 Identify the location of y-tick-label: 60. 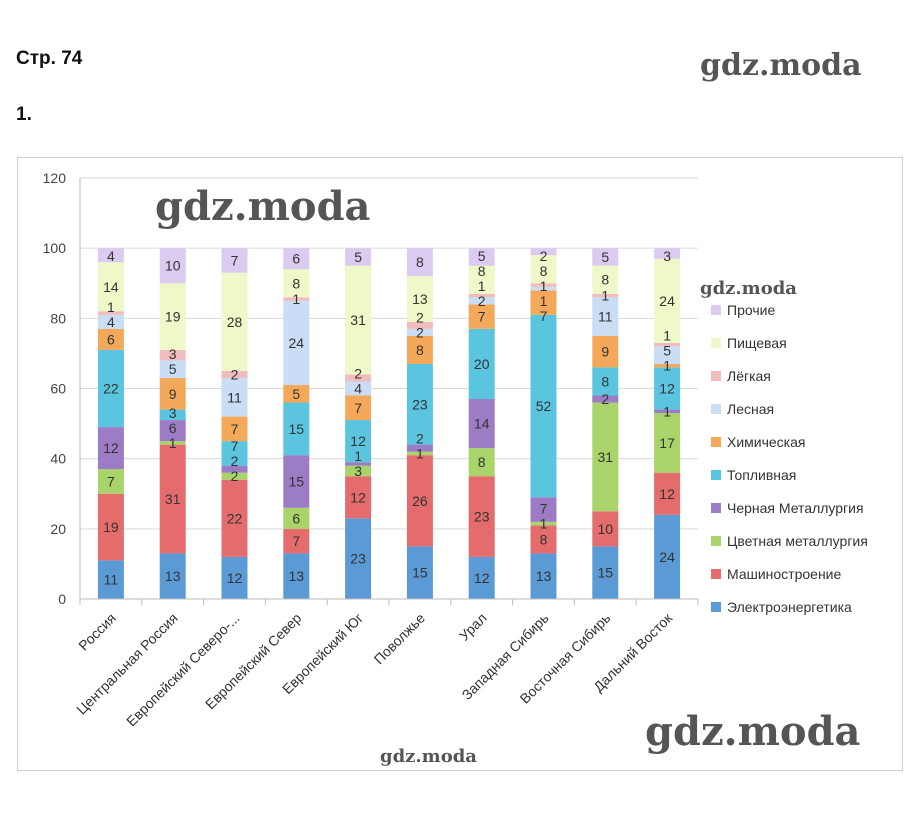
(58, 389).